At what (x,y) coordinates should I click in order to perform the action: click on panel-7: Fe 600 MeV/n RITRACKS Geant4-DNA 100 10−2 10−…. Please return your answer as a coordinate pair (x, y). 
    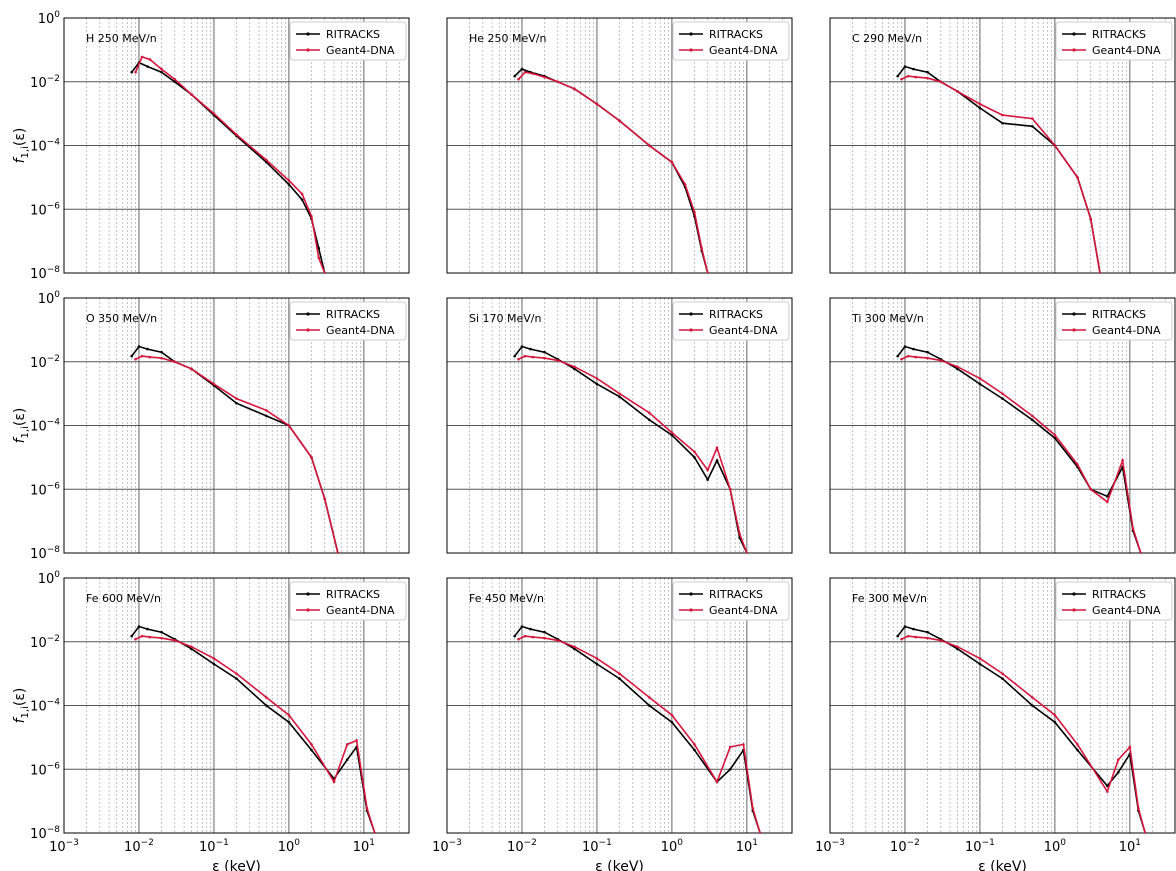
    Looking at the image, I should click on (211, 720).